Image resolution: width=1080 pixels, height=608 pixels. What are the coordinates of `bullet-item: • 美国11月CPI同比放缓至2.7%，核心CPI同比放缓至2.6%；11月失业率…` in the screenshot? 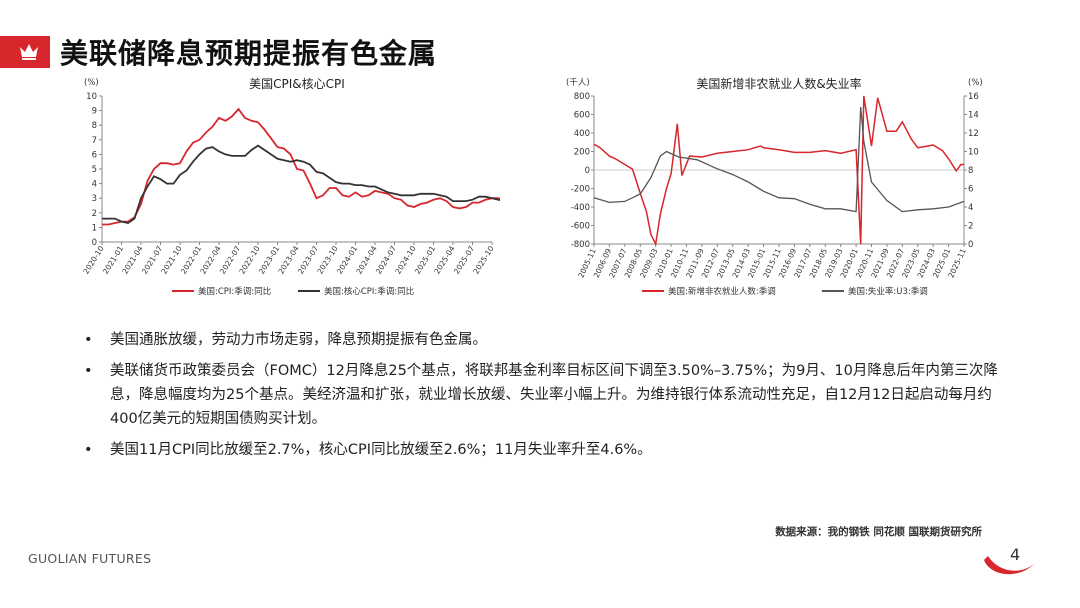 It's located at (544, 450).